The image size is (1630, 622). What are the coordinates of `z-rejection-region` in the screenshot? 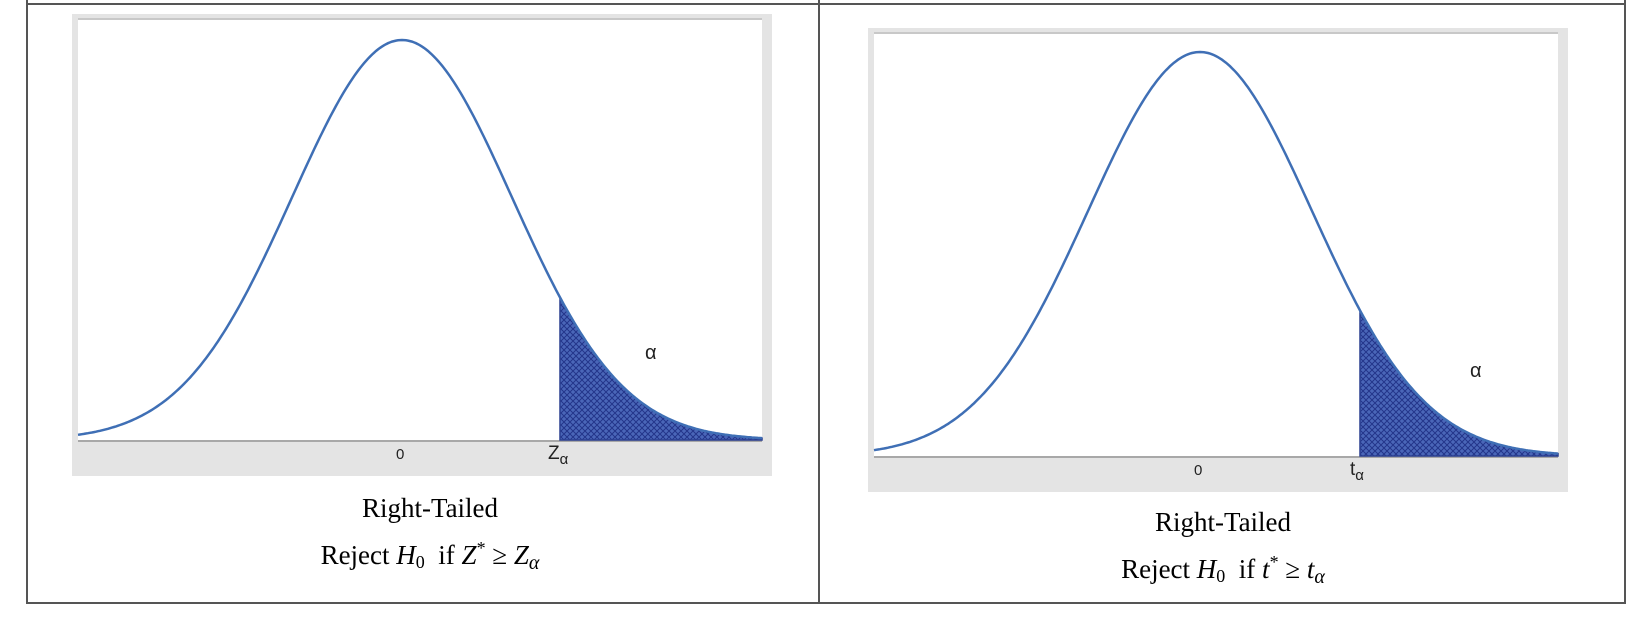 It's located at (661, 369).